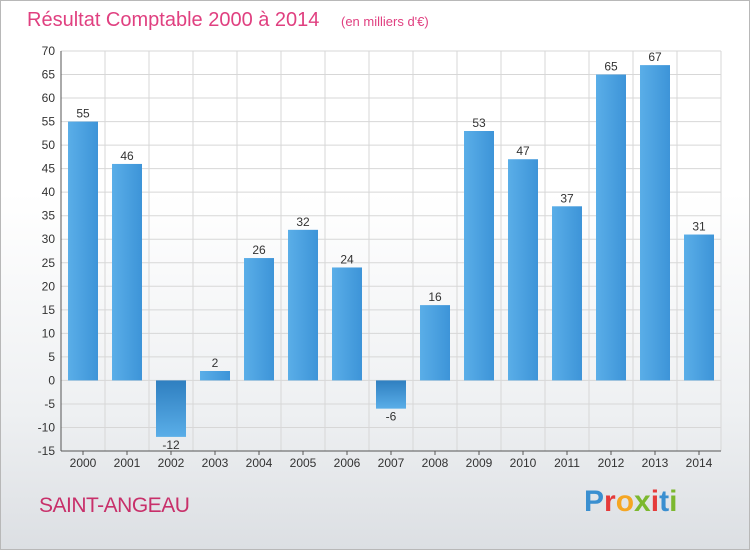  What do you see at coordinates (391, 394) in the screenshot?
I see `bar-2007` at bounding box center [391, 394].